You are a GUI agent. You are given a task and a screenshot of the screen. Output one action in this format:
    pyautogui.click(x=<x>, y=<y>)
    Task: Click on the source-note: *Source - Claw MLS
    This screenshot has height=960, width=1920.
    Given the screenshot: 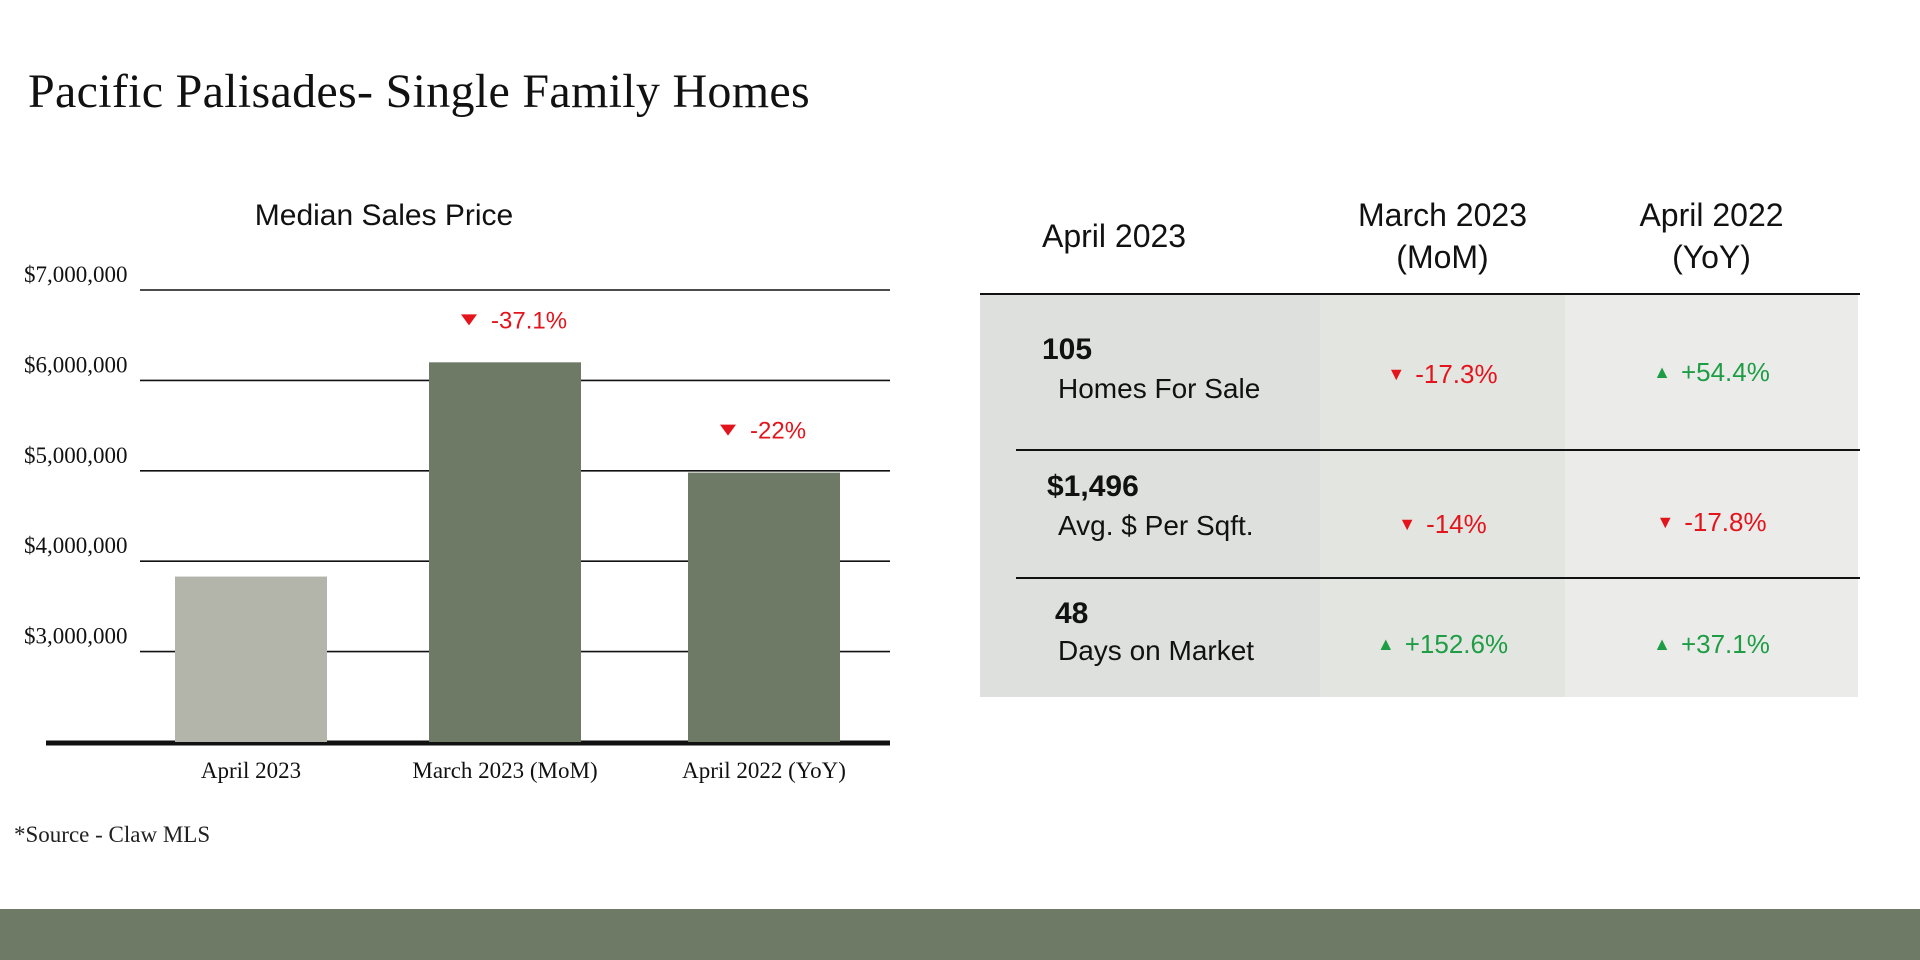 What is the action you would take?
    pyautogui.click(x=112, y=834)
    